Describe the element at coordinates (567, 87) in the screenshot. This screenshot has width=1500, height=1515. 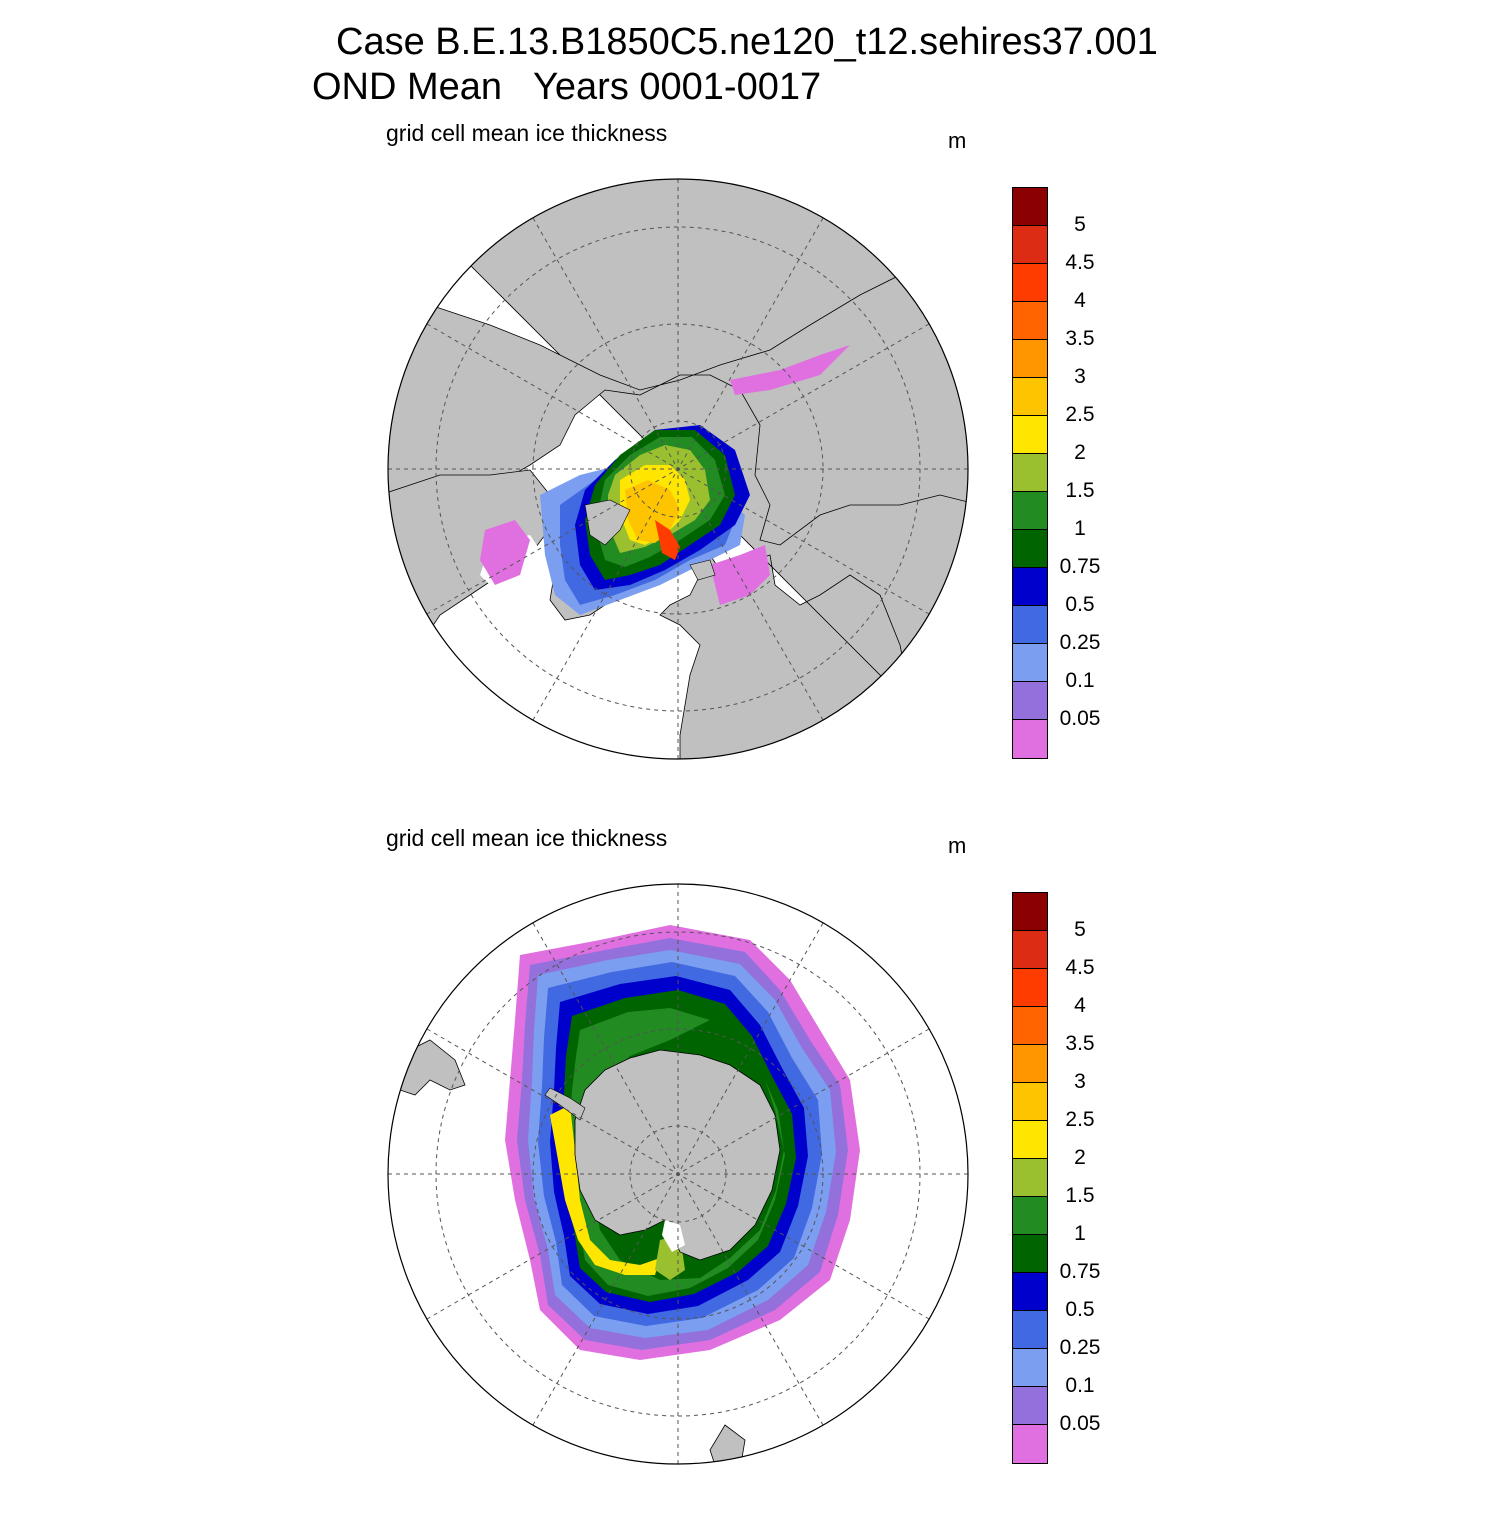
I see `figure-title-line2: OND Mean Years 0001-0017` at that location.